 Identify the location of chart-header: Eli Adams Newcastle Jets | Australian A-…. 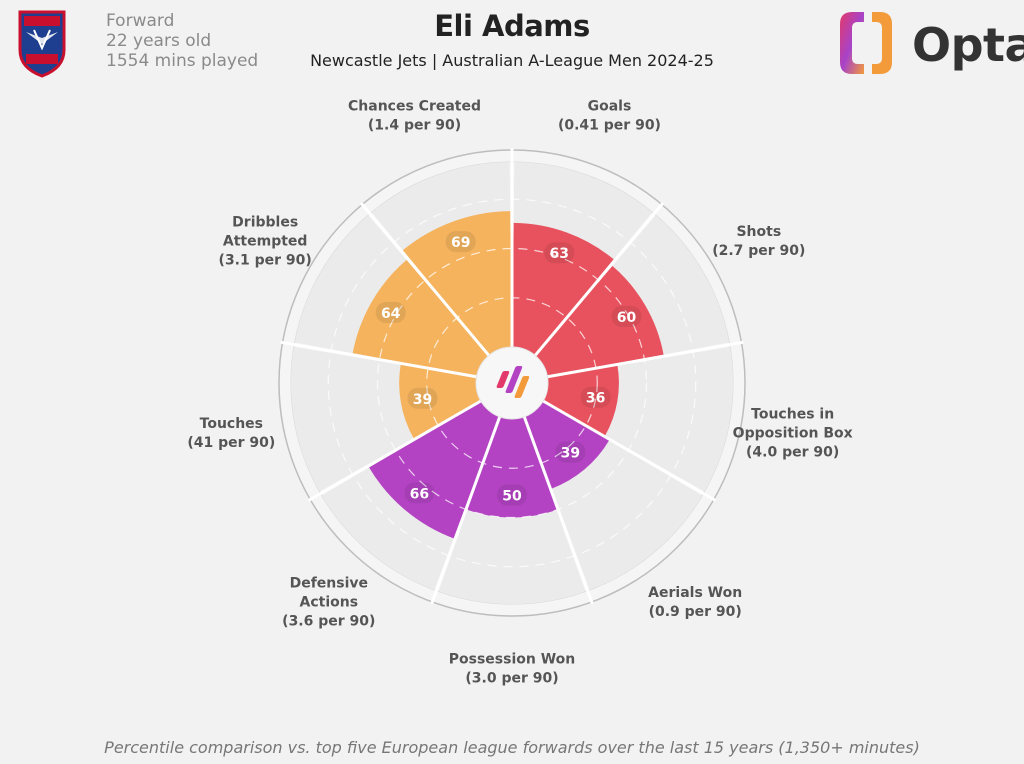
(512, 40).